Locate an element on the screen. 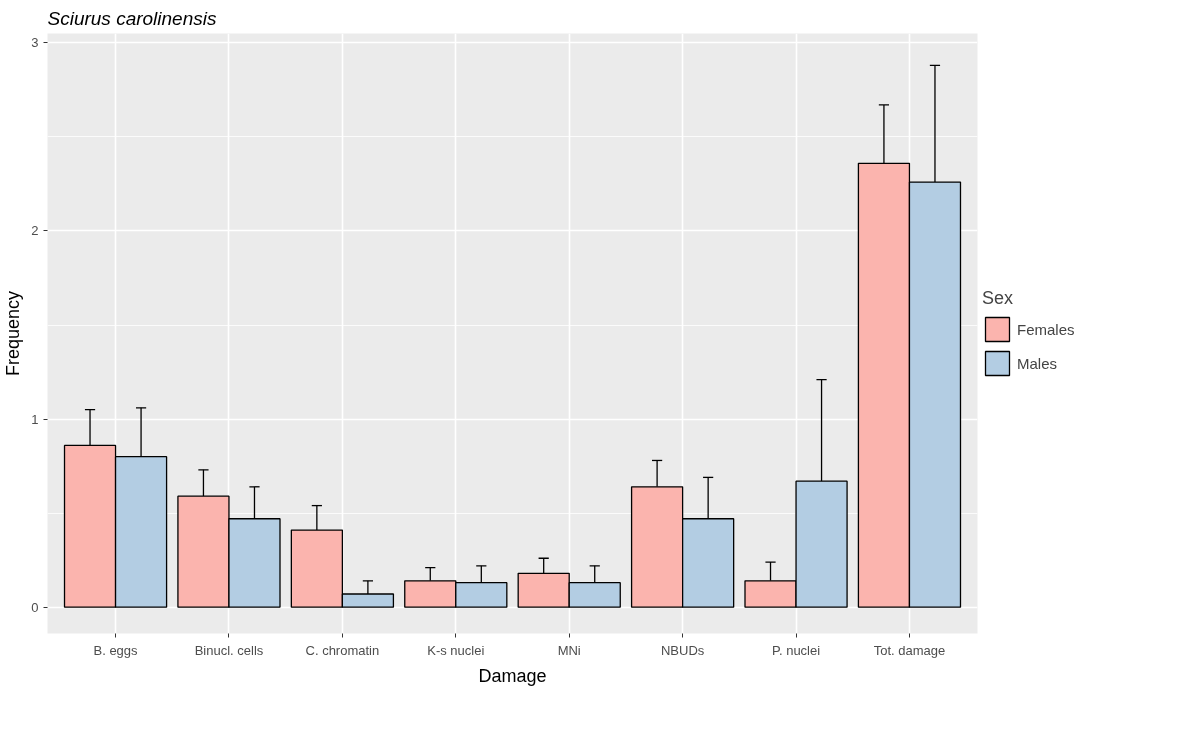  y-tick-label: 0 is located at coordinates (35, 607).